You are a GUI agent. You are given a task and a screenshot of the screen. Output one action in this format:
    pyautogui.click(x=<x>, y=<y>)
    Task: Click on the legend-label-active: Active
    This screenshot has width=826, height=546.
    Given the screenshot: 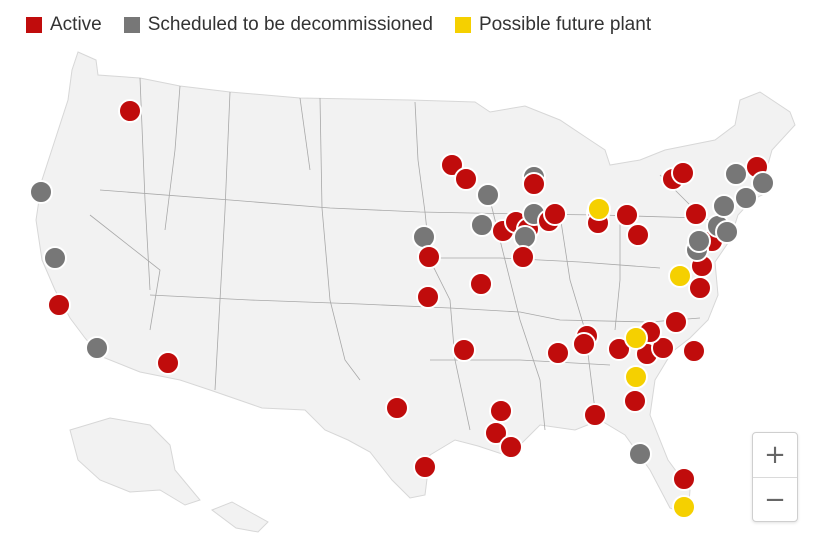 What is the action you would take?
    pyautogui.click(x=76, y=24)
    